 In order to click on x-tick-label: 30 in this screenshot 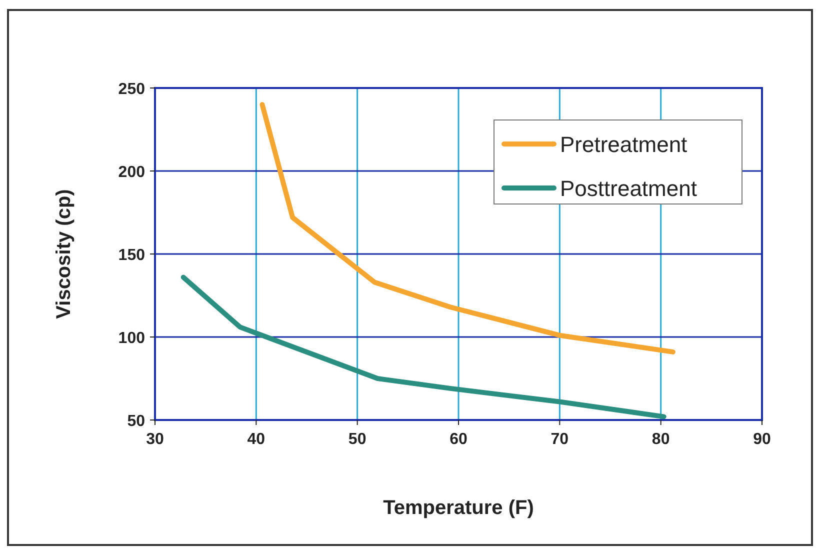, I will do `click(155, 439)`.